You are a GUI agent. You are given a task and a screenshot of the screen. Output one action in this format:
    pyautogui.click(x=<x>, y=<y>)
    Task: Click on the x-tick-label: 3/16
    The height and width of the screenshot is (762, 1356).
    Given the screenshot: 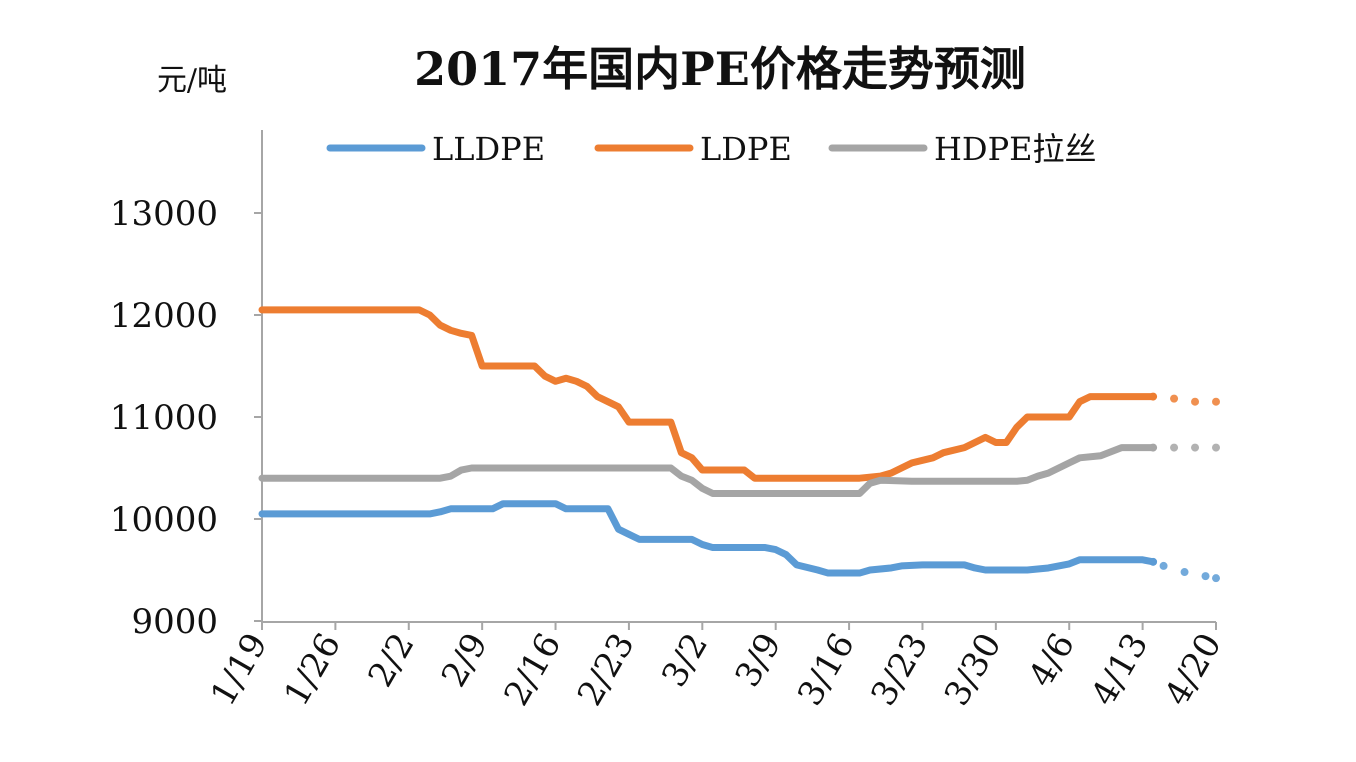 What is the action you would take?
    pyautogui.click(x=826, y=670)
    